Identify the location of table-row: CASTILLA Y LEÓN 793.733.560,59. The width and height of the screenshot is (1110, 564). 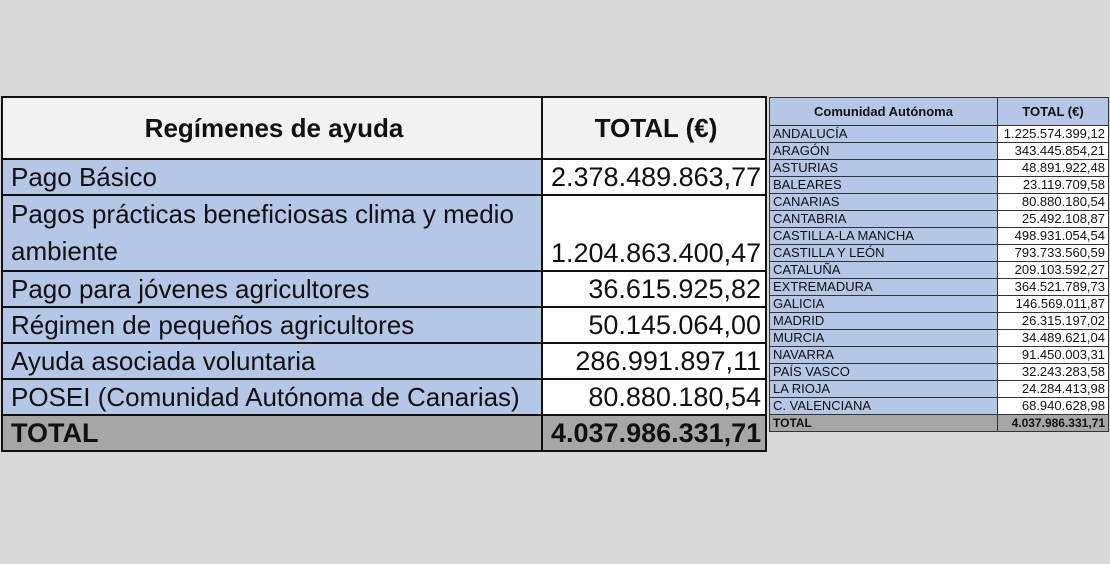
(939, 253).